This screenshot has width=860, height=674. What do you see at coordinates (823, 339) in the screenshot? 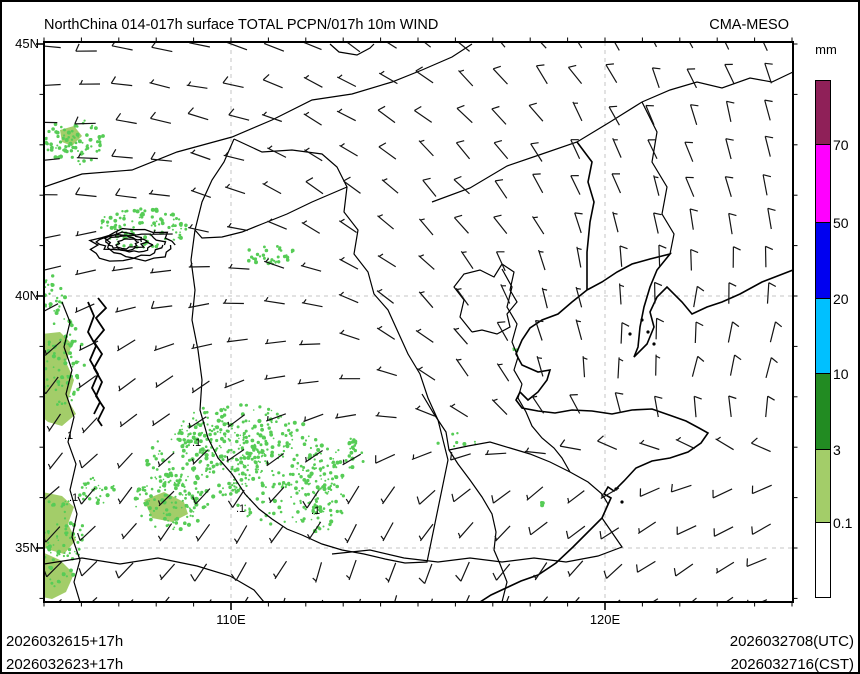
I see `precip-colorbar` at bounding box center [823, 339].